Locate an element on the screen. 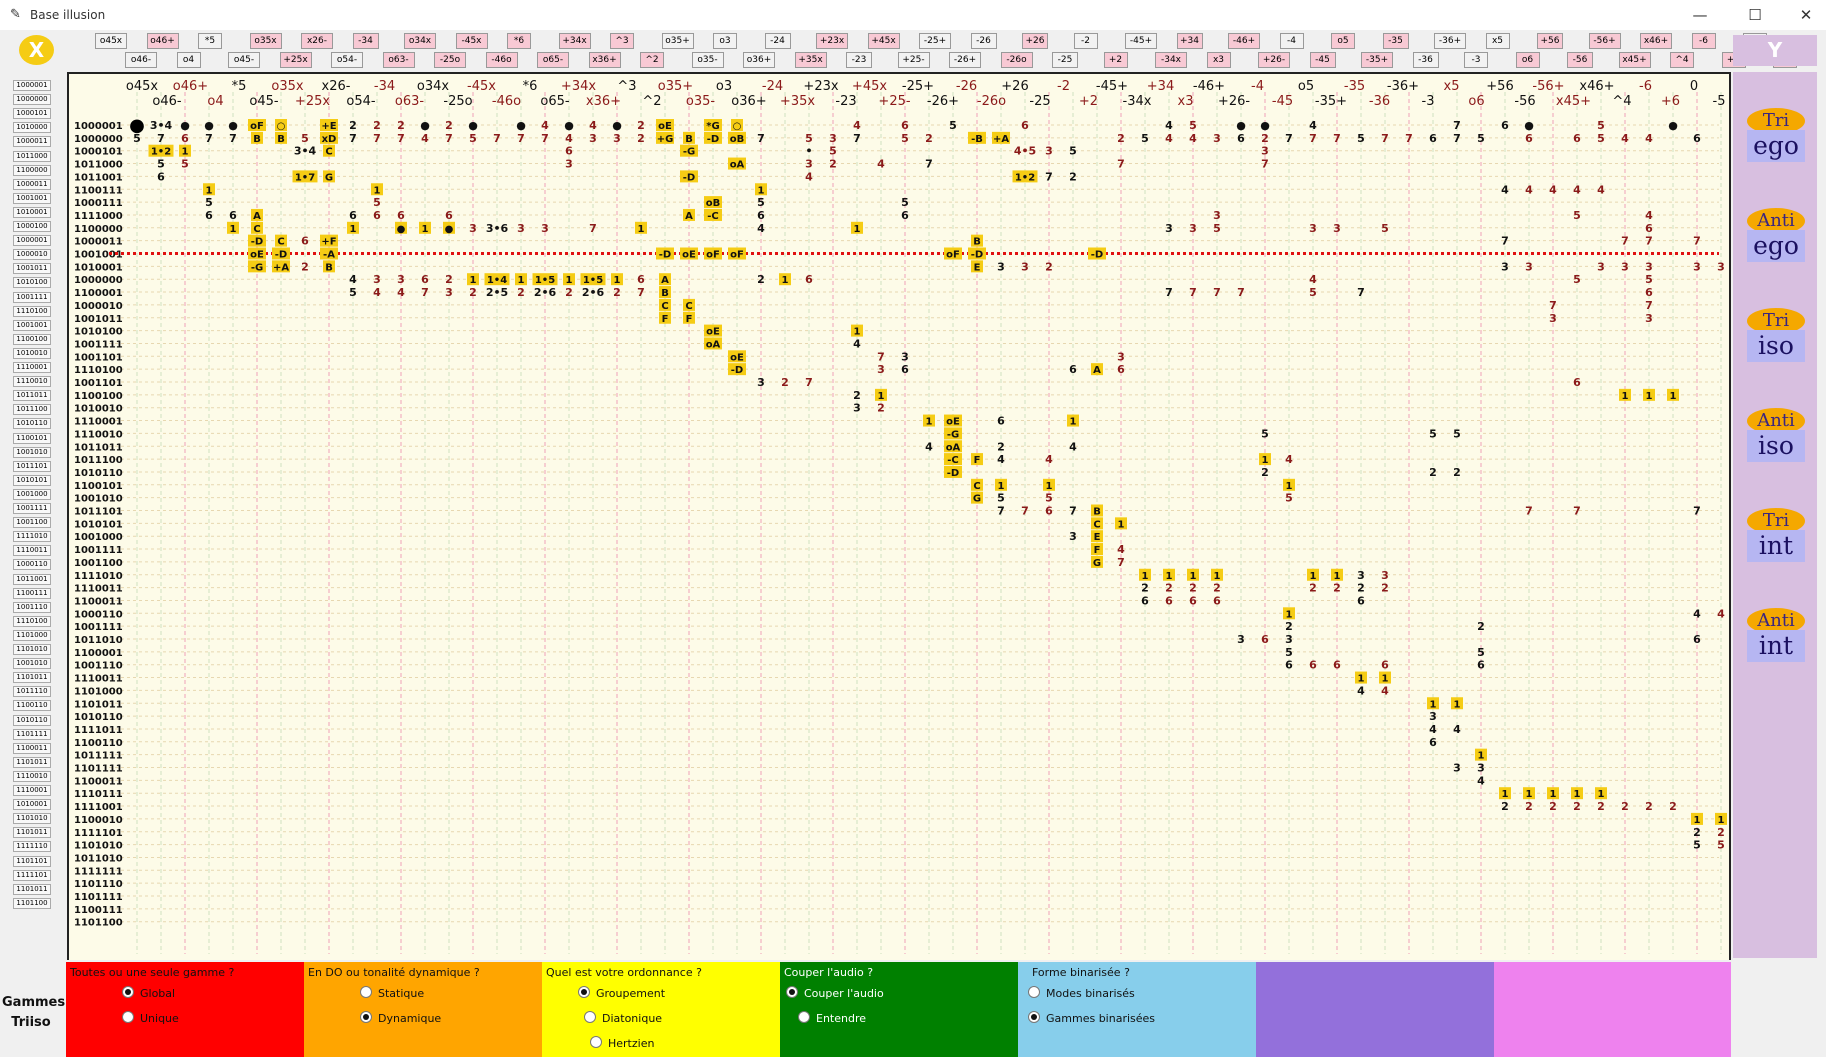  y-button: Y is located at coordinates (1775, 50).